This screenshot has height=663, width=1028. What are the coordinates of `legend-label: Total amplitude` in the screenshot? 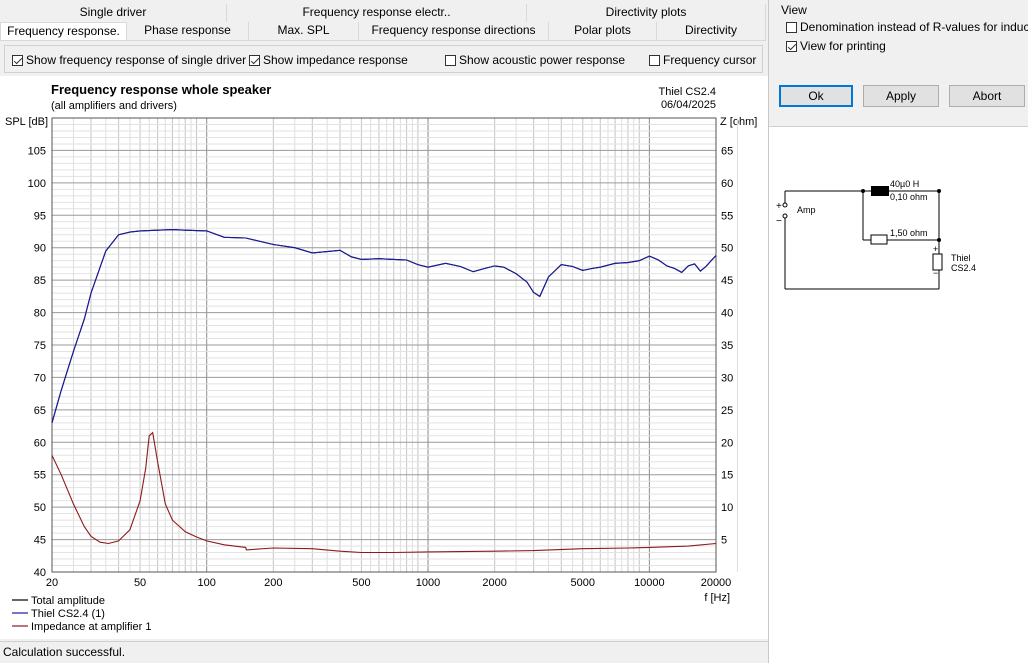 It's located at (68, 601).